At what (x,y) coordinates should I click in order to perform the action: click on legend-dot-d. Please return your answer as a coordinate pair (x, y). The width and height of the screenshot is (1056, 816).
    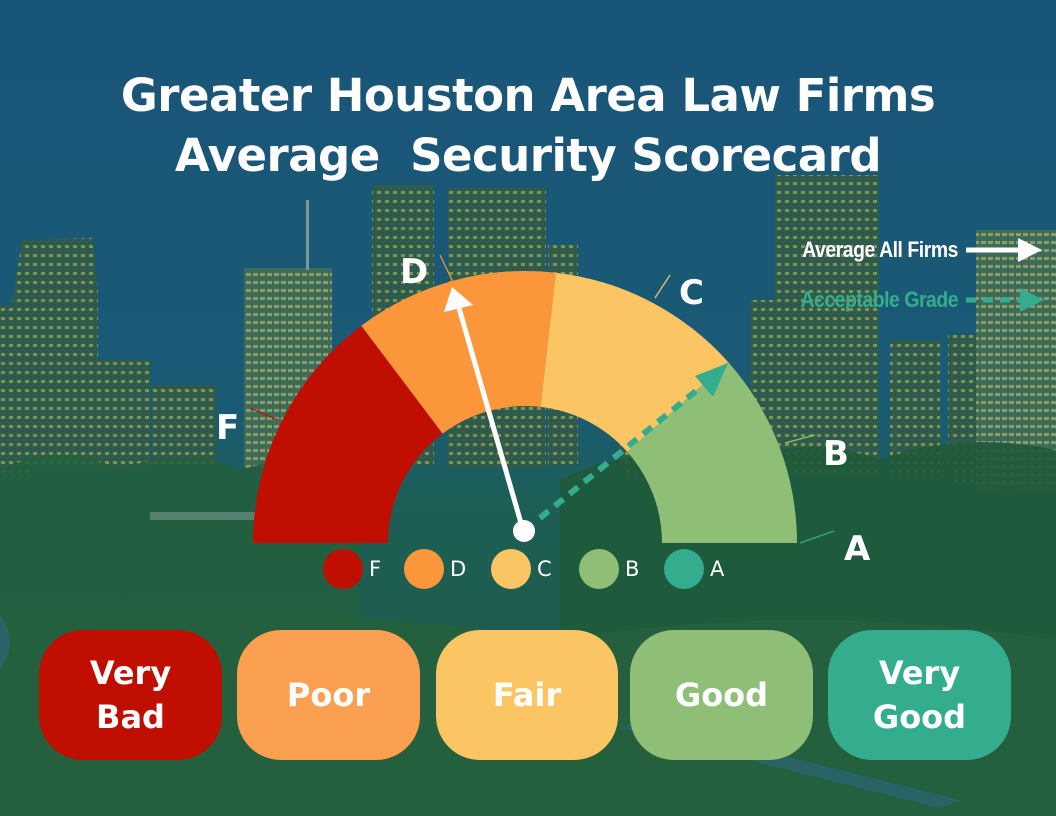
    Looking at the image, I should click on (424, 569).